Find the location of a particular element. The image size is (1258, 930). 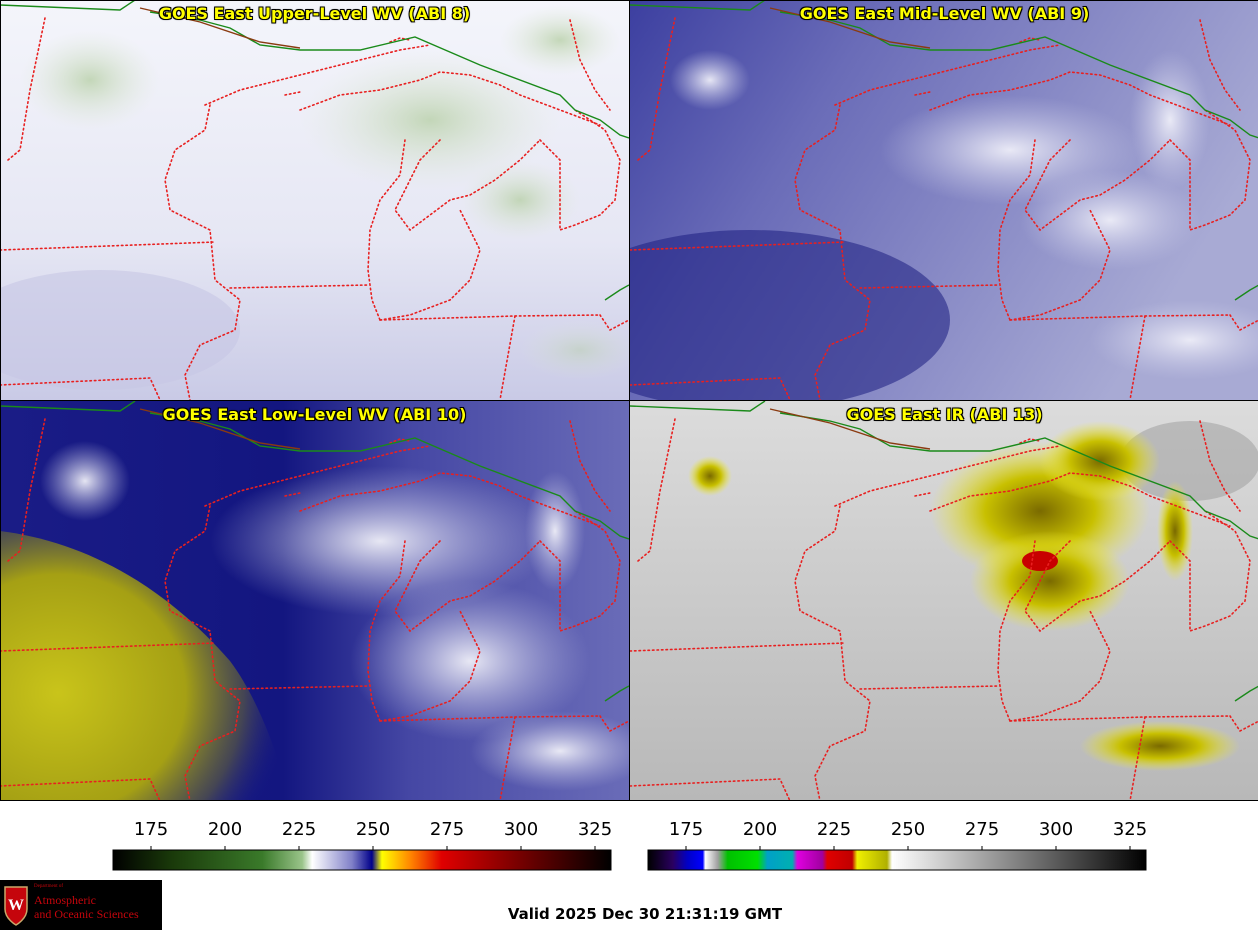

colorbar-wv: 175 200 225 250 275 300 325 is located at coordinates (314, 845).